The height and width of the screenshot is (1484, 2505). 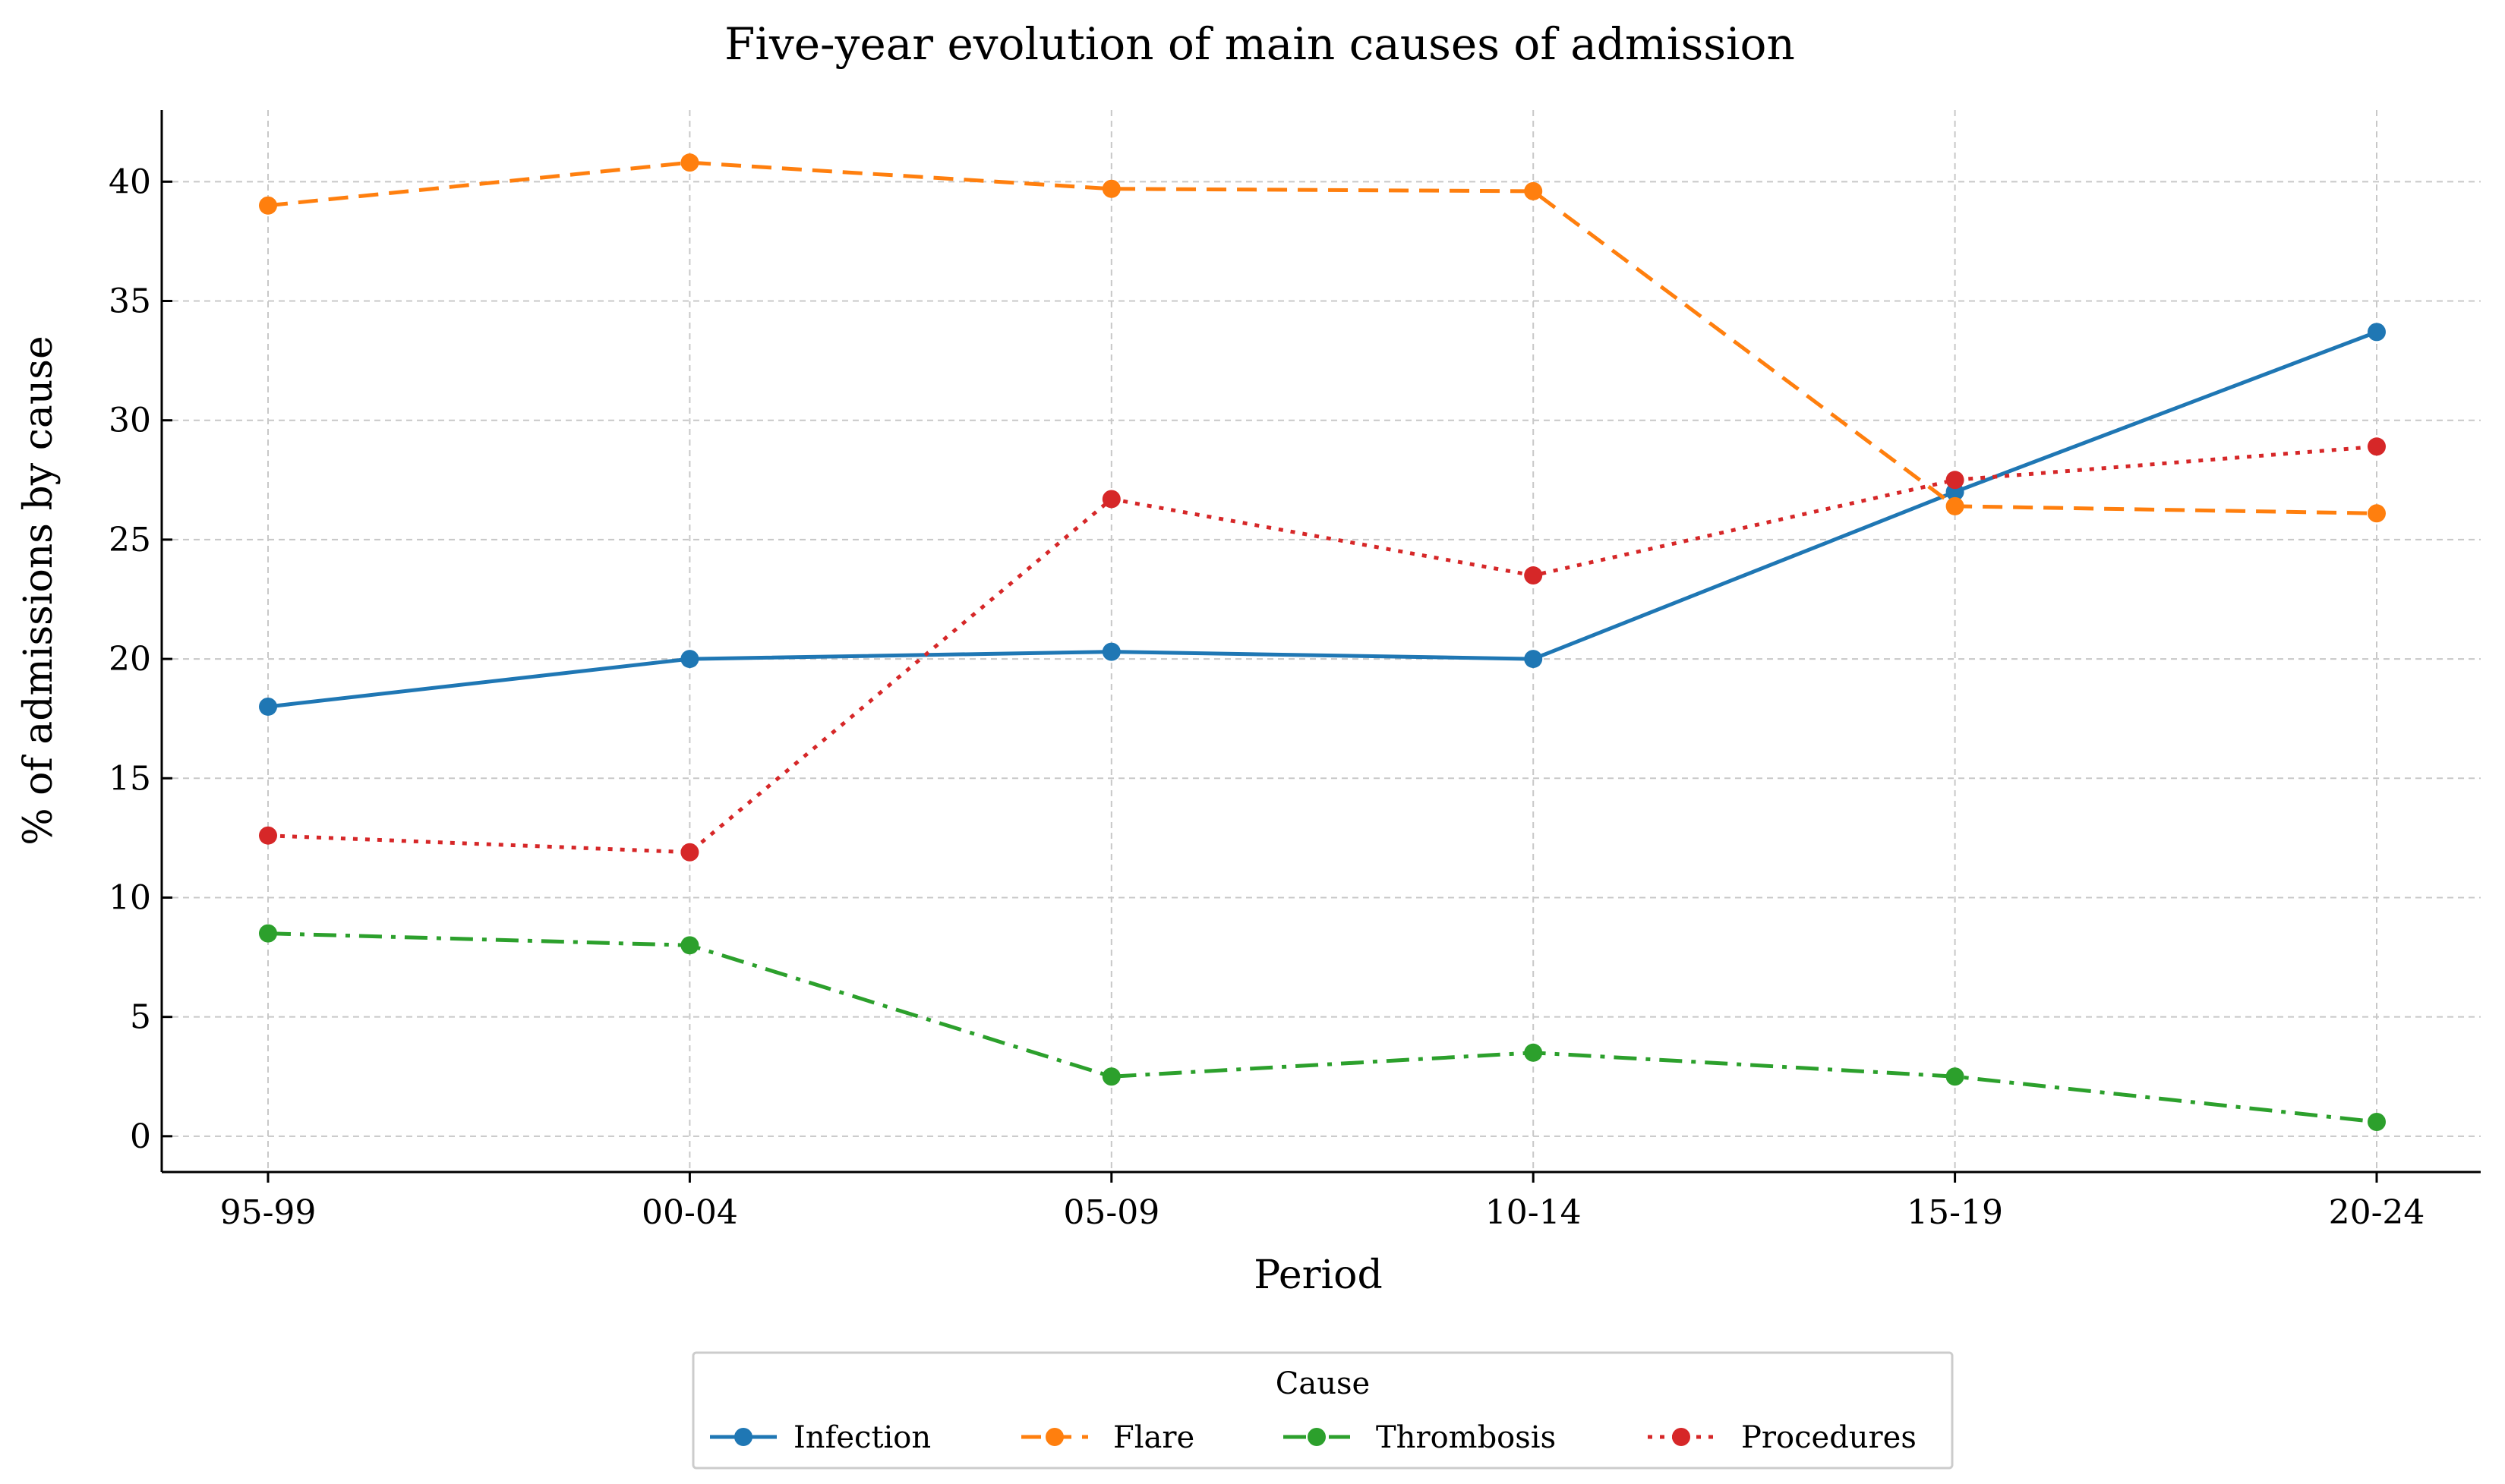 I want to click on series-line-thrombosis, so click(x=1322, y=1027).